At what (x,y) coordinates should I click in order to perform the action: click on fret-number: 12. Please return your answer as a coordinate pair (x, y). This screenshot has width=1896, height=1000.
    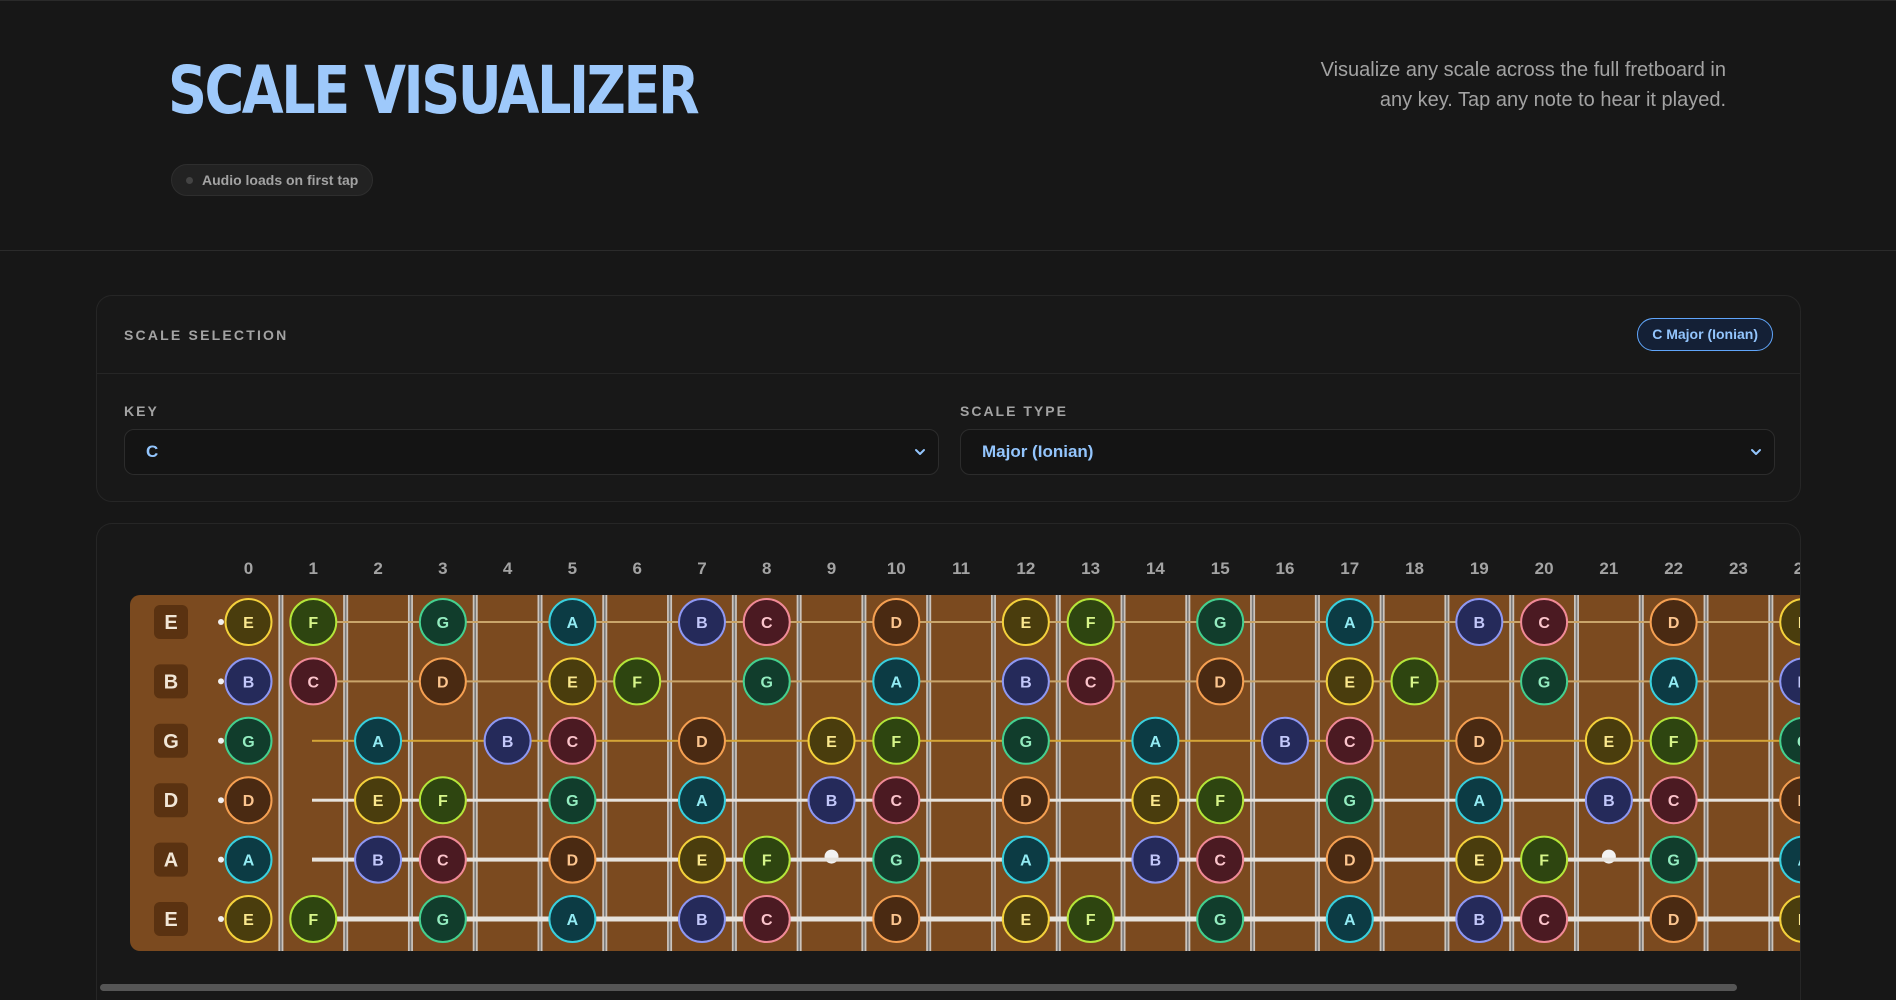
    Looking at the image, I should click on (1025, 568).